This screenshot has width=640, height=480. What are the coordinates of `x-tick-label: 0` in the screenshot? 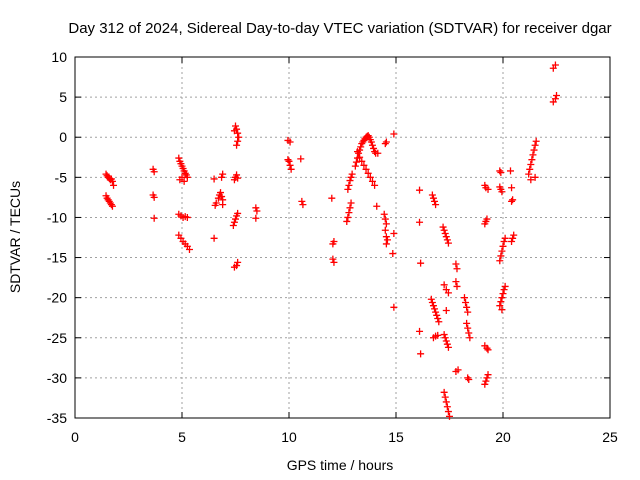 It's located at (75, 437).